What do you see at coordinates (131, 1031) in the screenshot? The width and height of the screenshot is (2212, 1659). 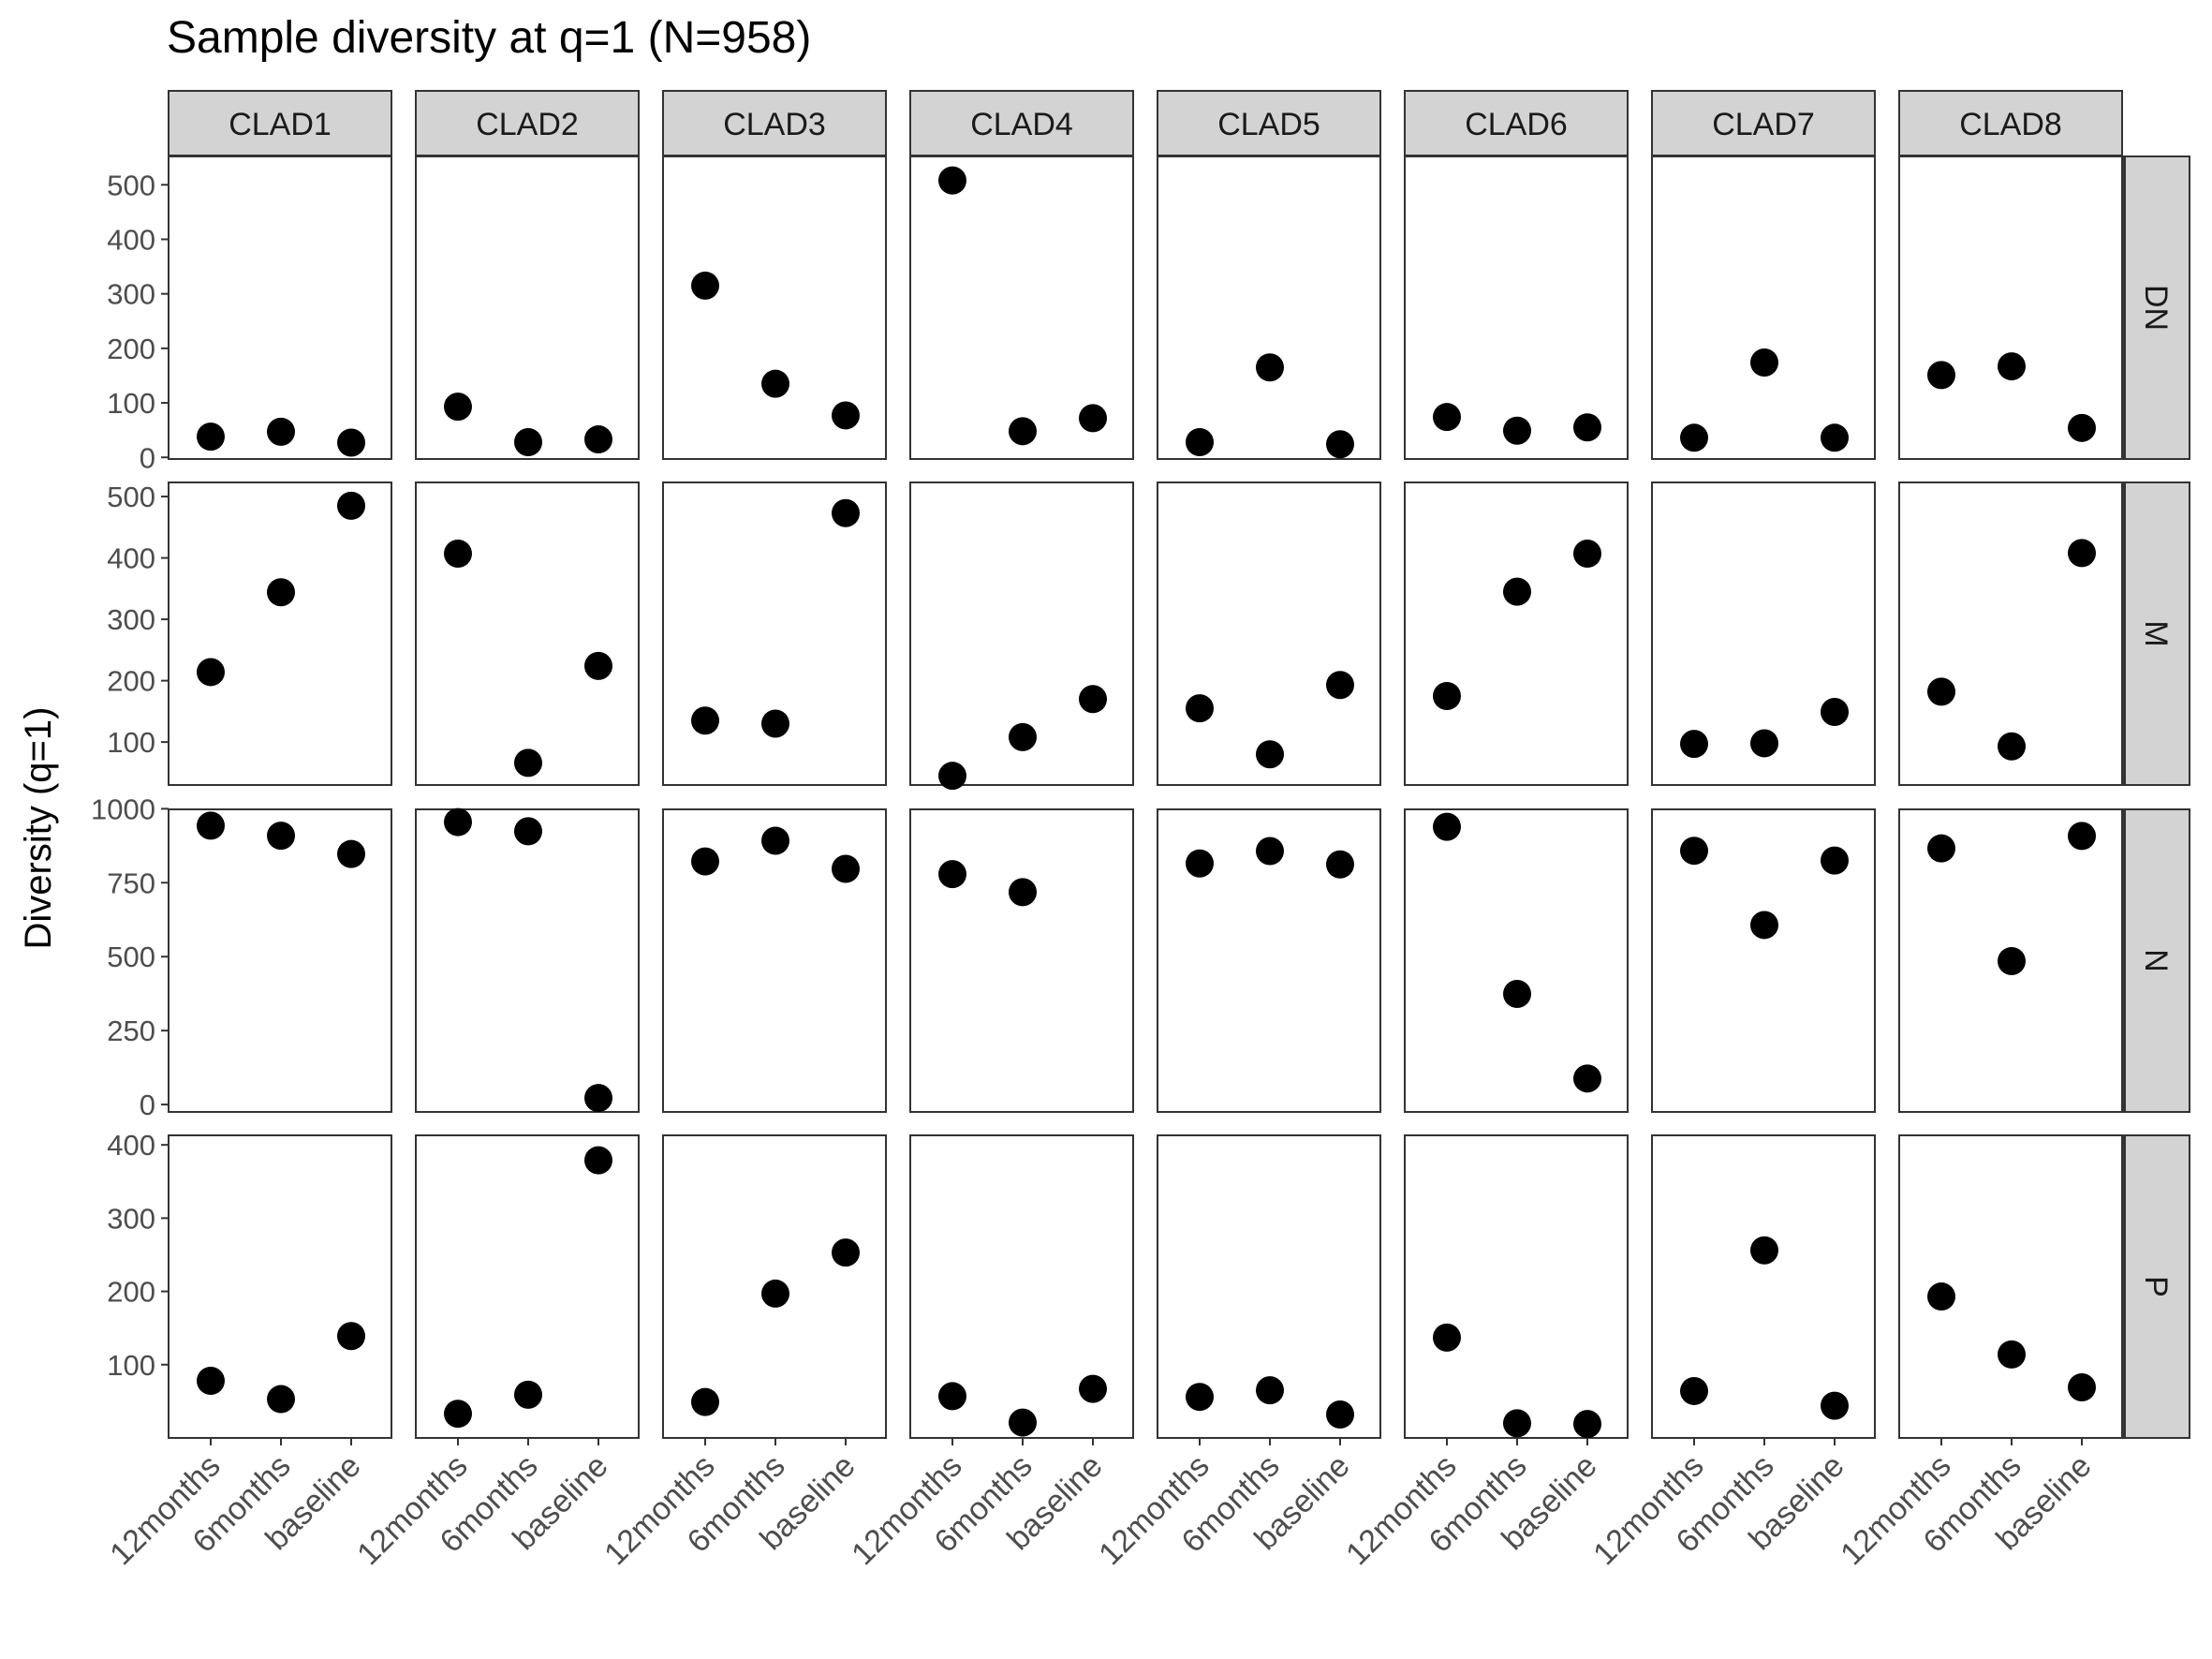 I see `y-tick-label: 250` at bounding box center [131, 1031].